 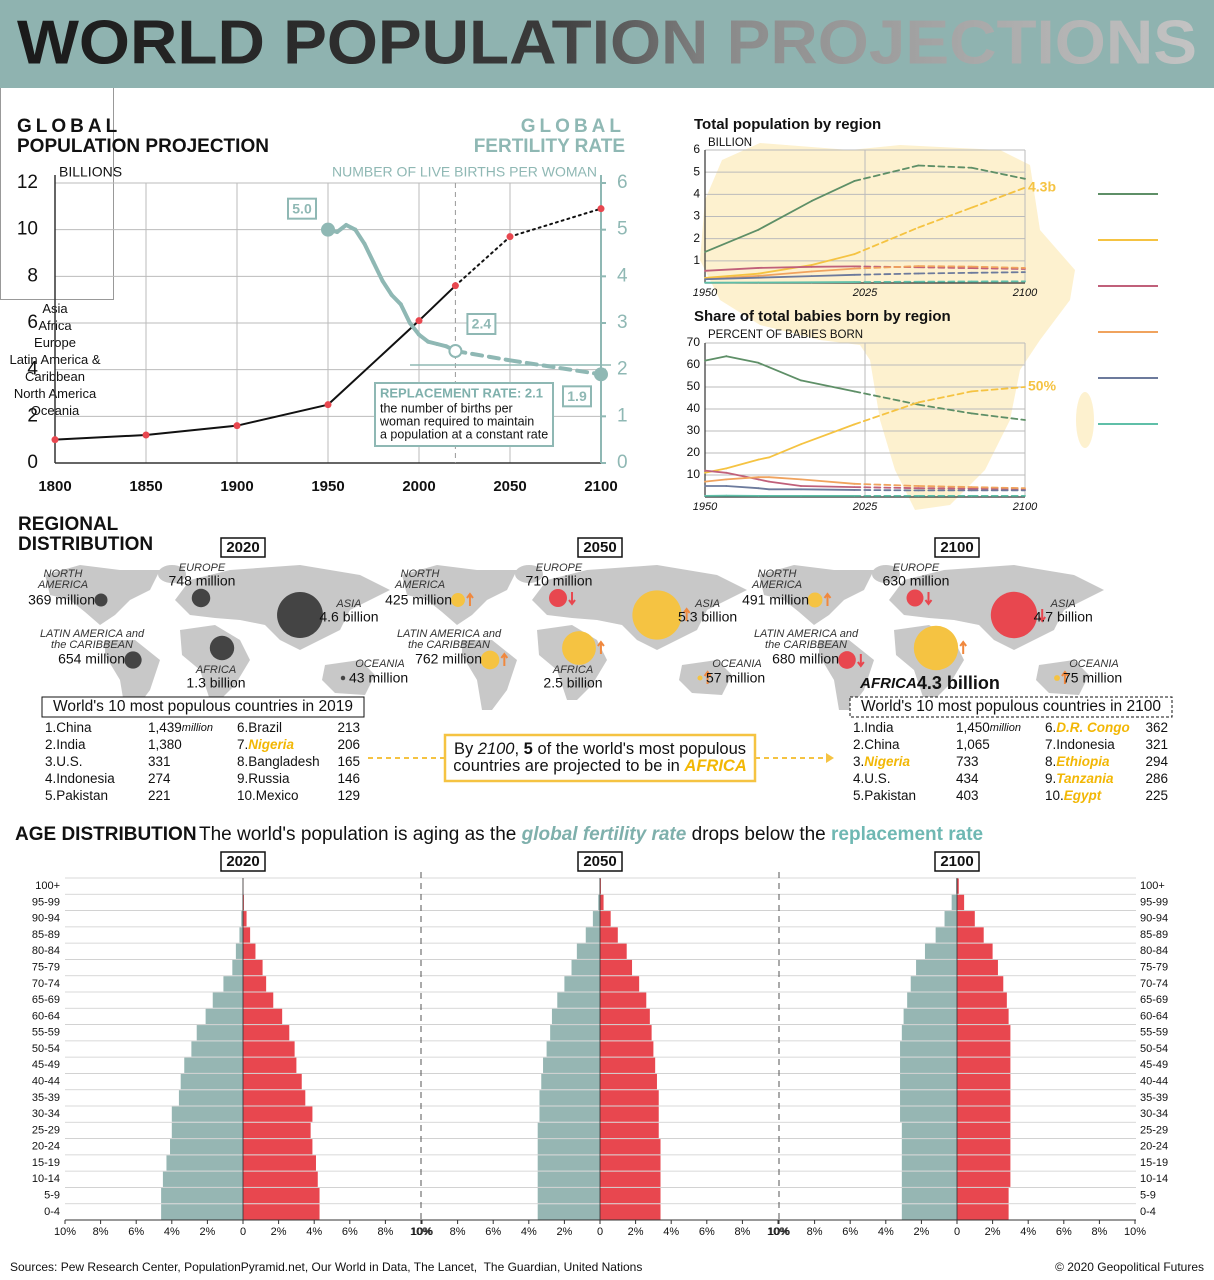 I want to click on country: Tanzania, so click(x=1085, y=778).